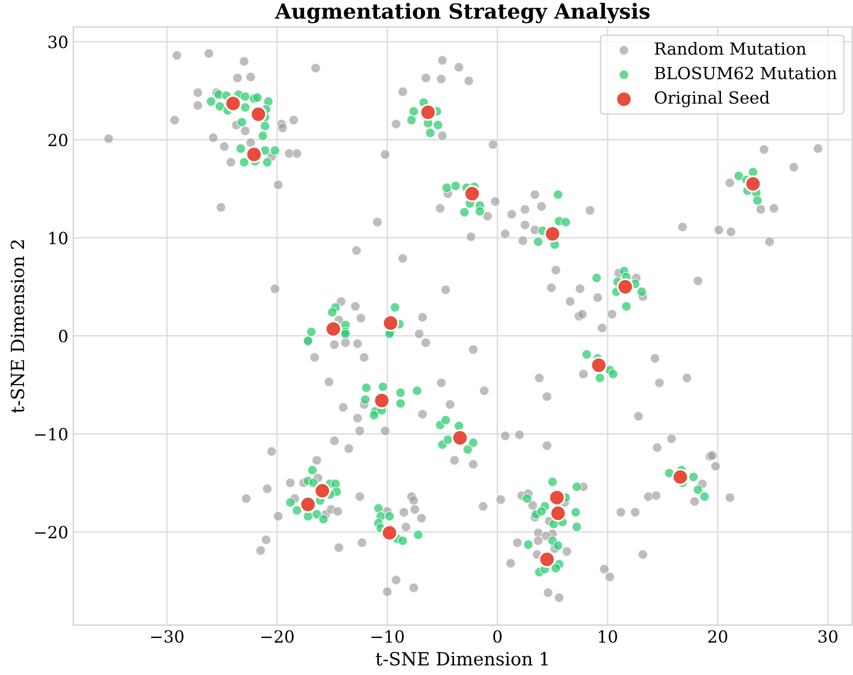 The image size is (853, 675). Describe the element at coordinates (718, 636) in the screenshot. I see `x-tick-label: 20` at that location.